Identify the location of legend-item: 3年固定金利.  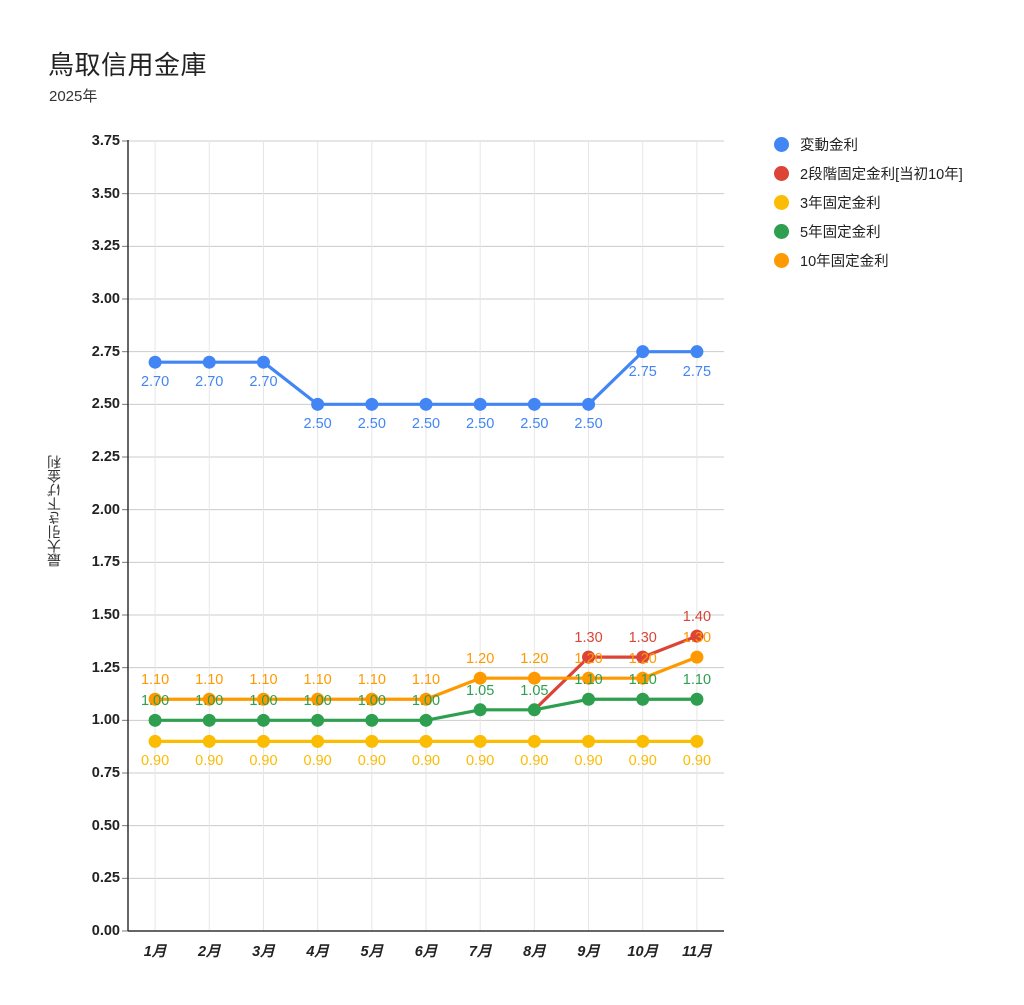
(868, 202).